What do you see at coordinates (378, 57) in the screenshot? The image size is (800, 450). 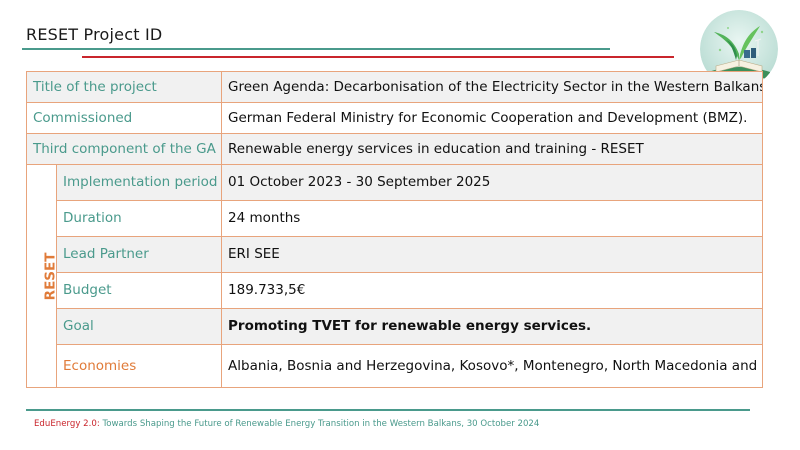 I see `title-underline-red` at bounding box center [378, 57].